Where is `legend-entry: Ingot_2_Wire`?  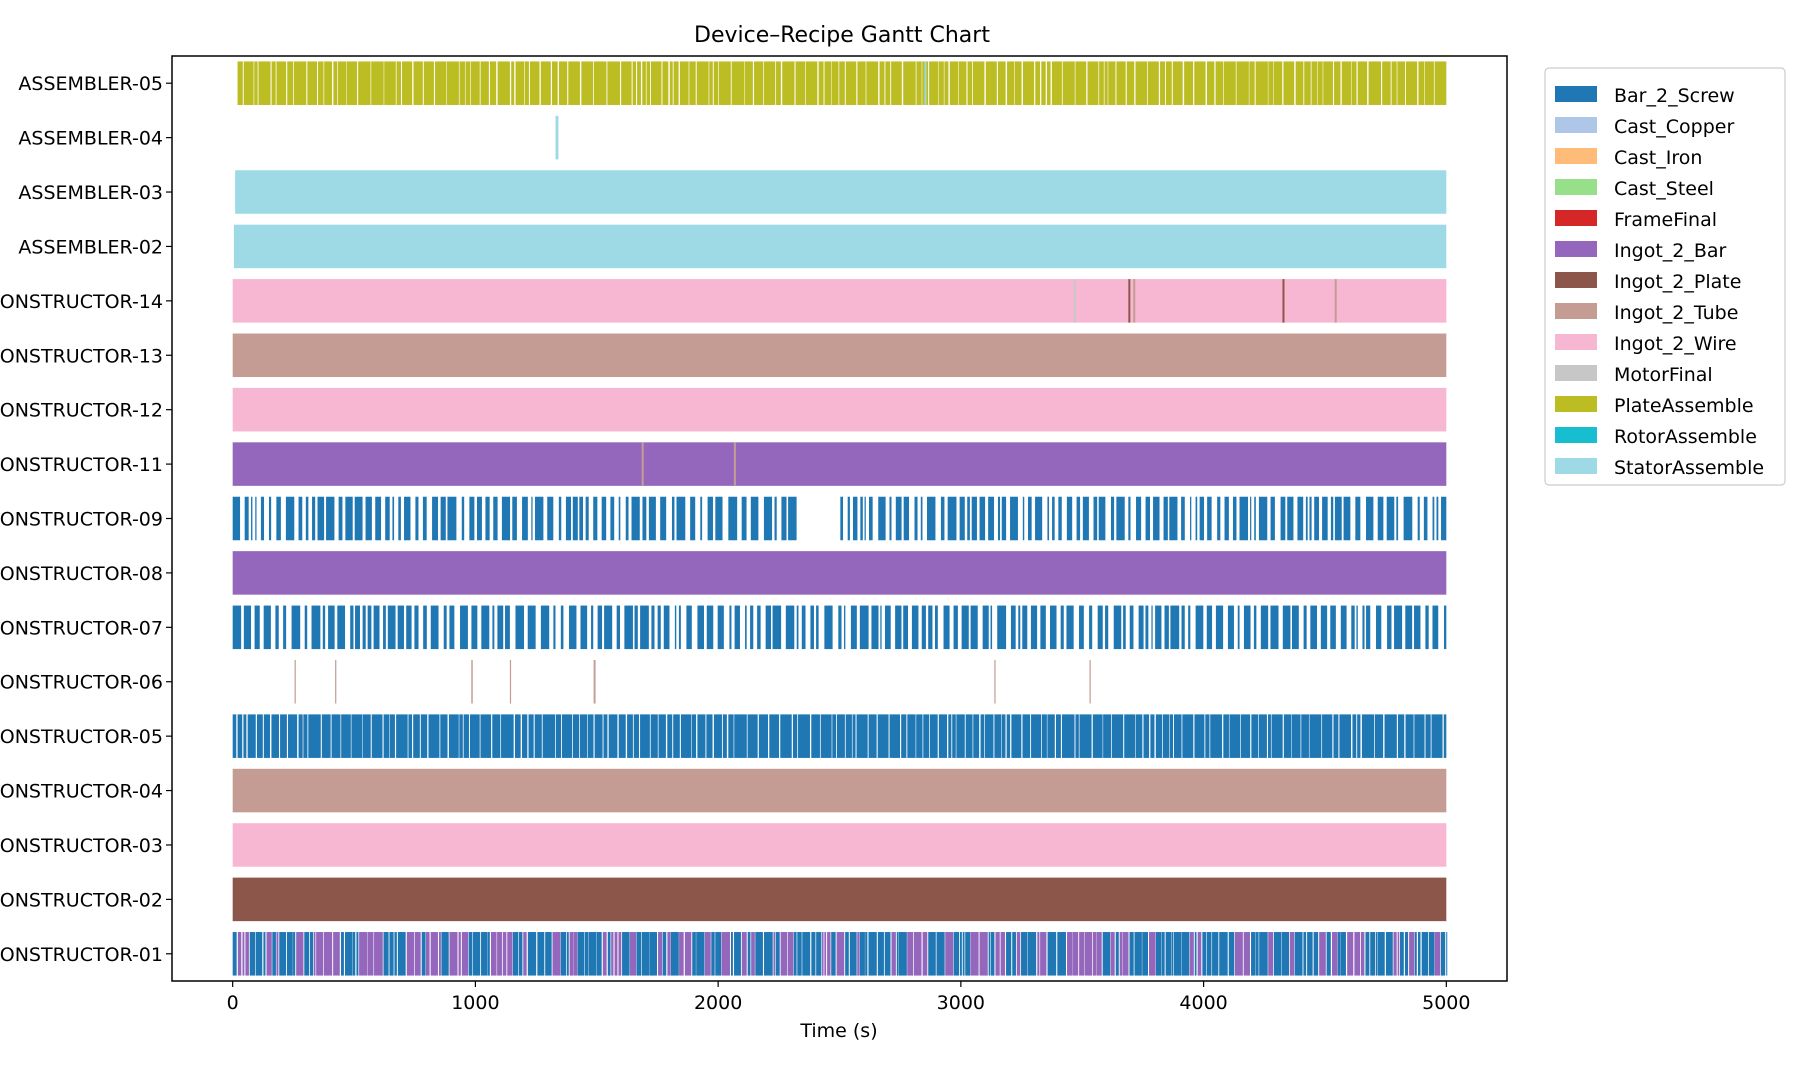 legend-entry: Ingot_2_Wire is located at coordinates (1675, 344).